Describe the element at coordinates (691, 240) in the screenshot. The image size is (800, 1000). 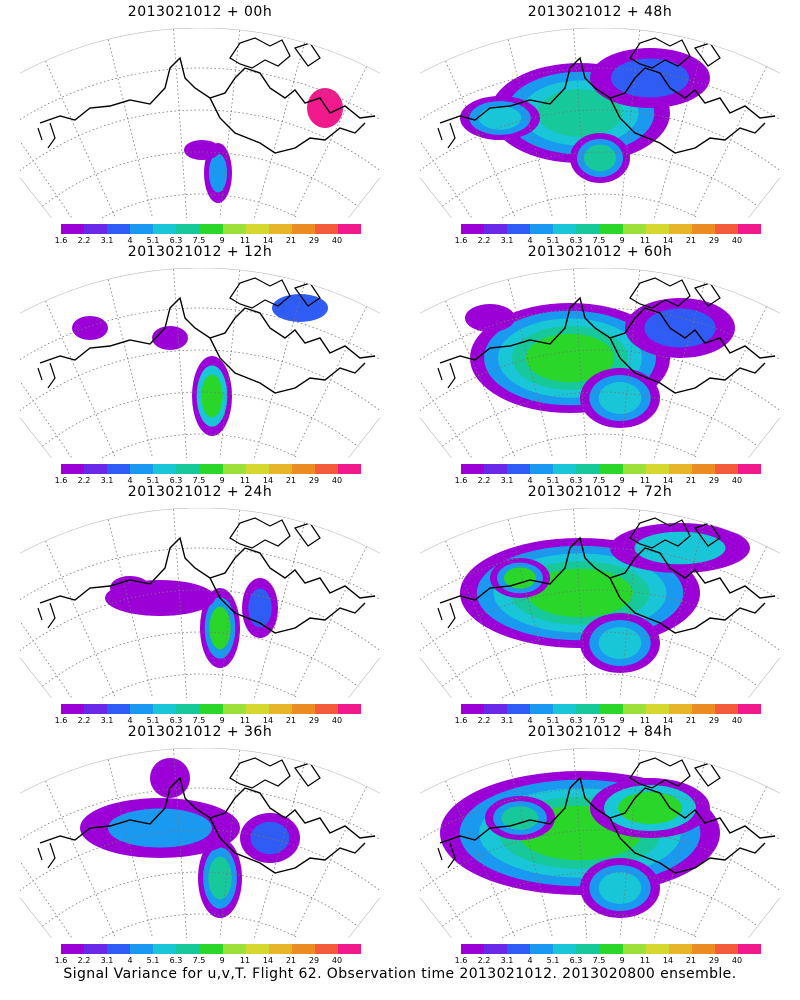
I see `colorbar-tick-label: 21` at that location.